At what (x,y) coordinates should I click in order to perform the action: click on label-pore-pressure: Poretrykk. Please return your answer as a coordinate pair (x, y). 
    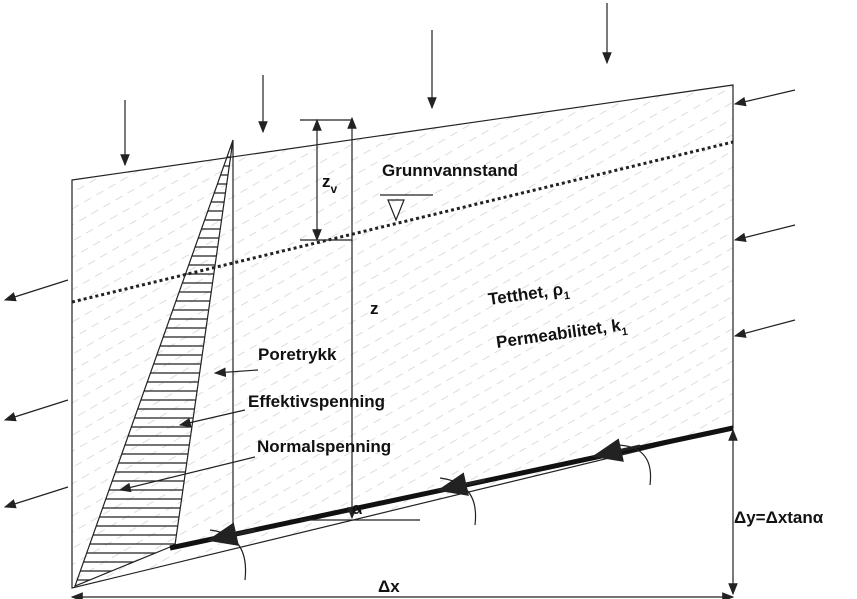
    Looking at the image, I should click on (297, 354).